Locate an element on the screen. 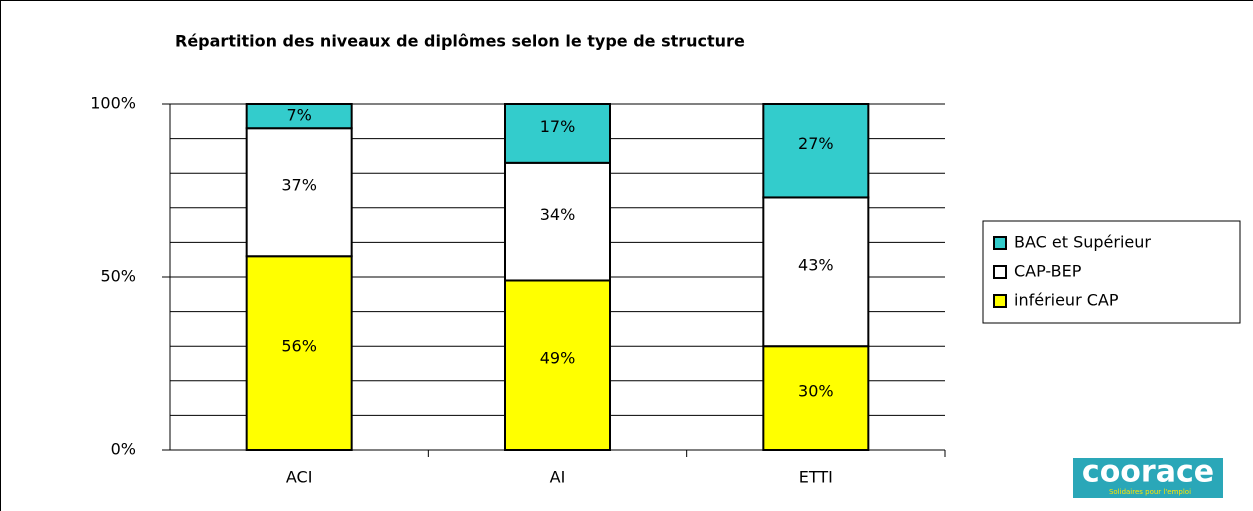 Image resolution: width=1253 pixels, height=511 pixels. value-label: 7% is located at coordinates (298, 115).